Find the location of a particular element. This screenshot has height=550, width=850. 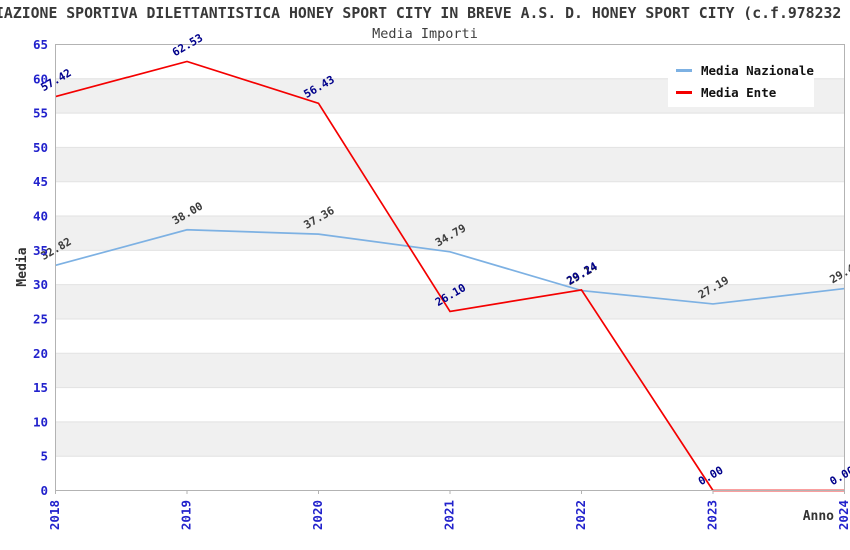

x-tick-label: 2022 is located at coordinates (580, 515).